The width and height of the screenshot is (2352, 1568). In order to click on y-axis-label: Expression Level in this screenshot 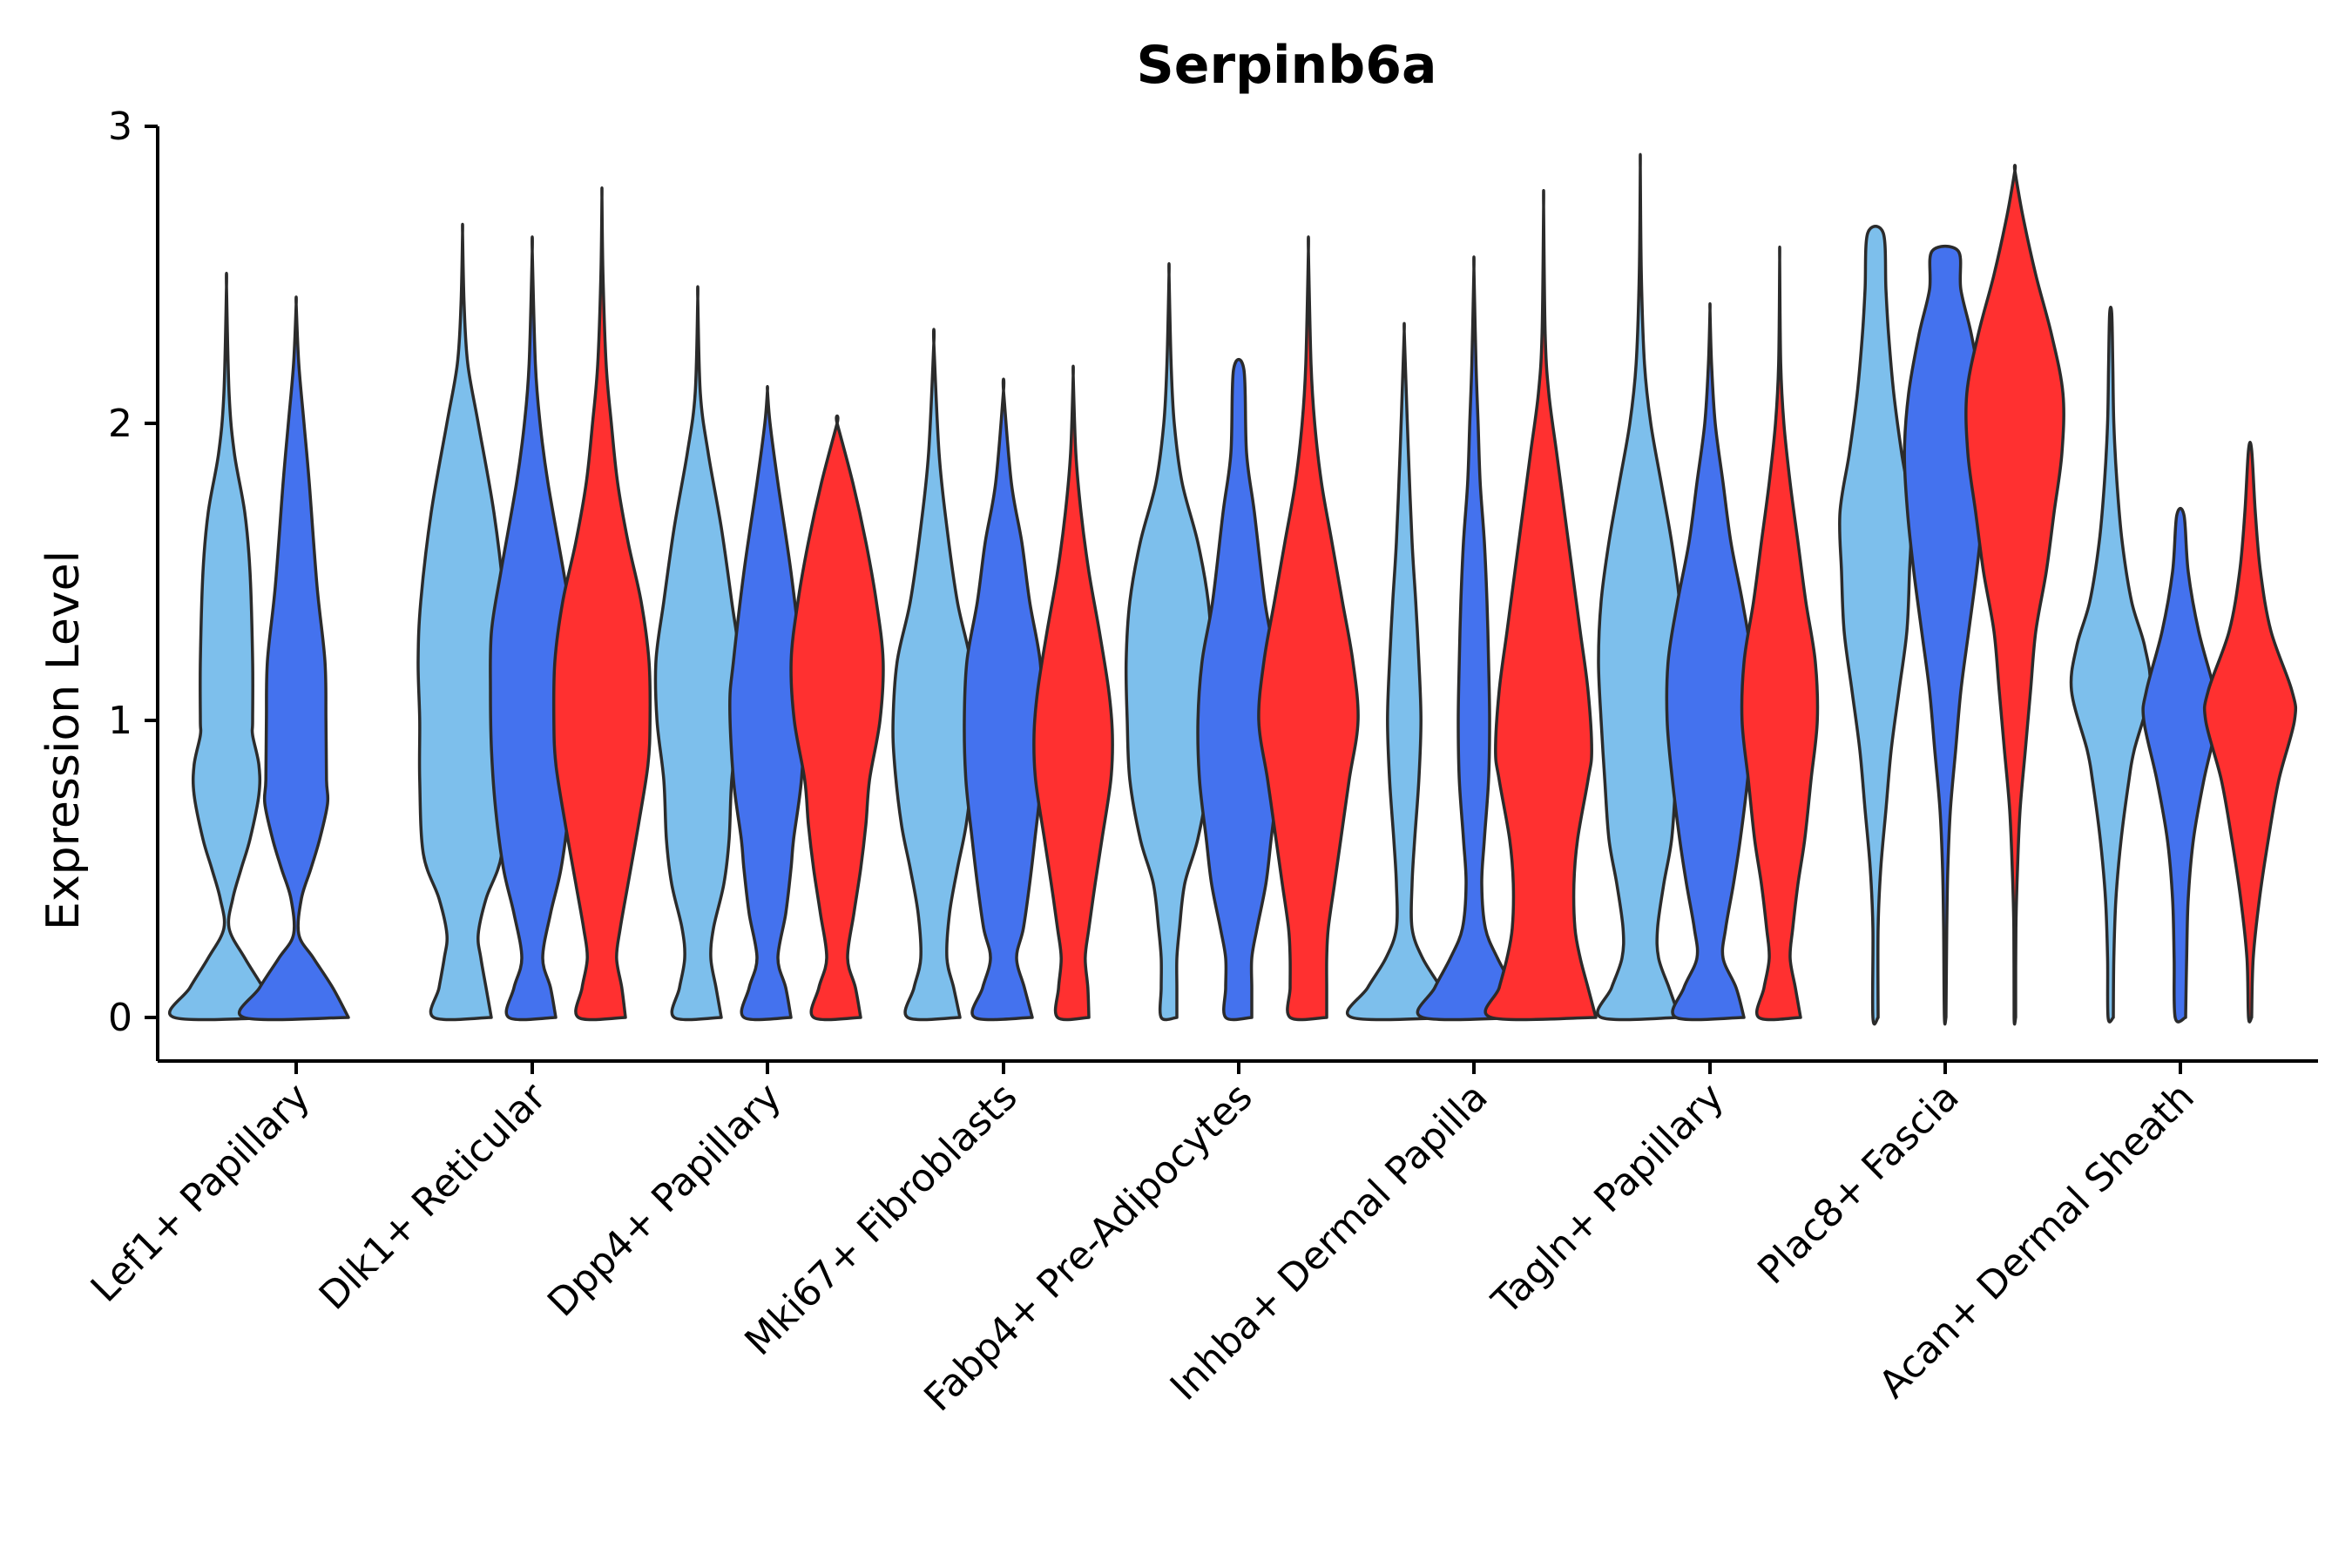, I will do `click(64, 741)`.